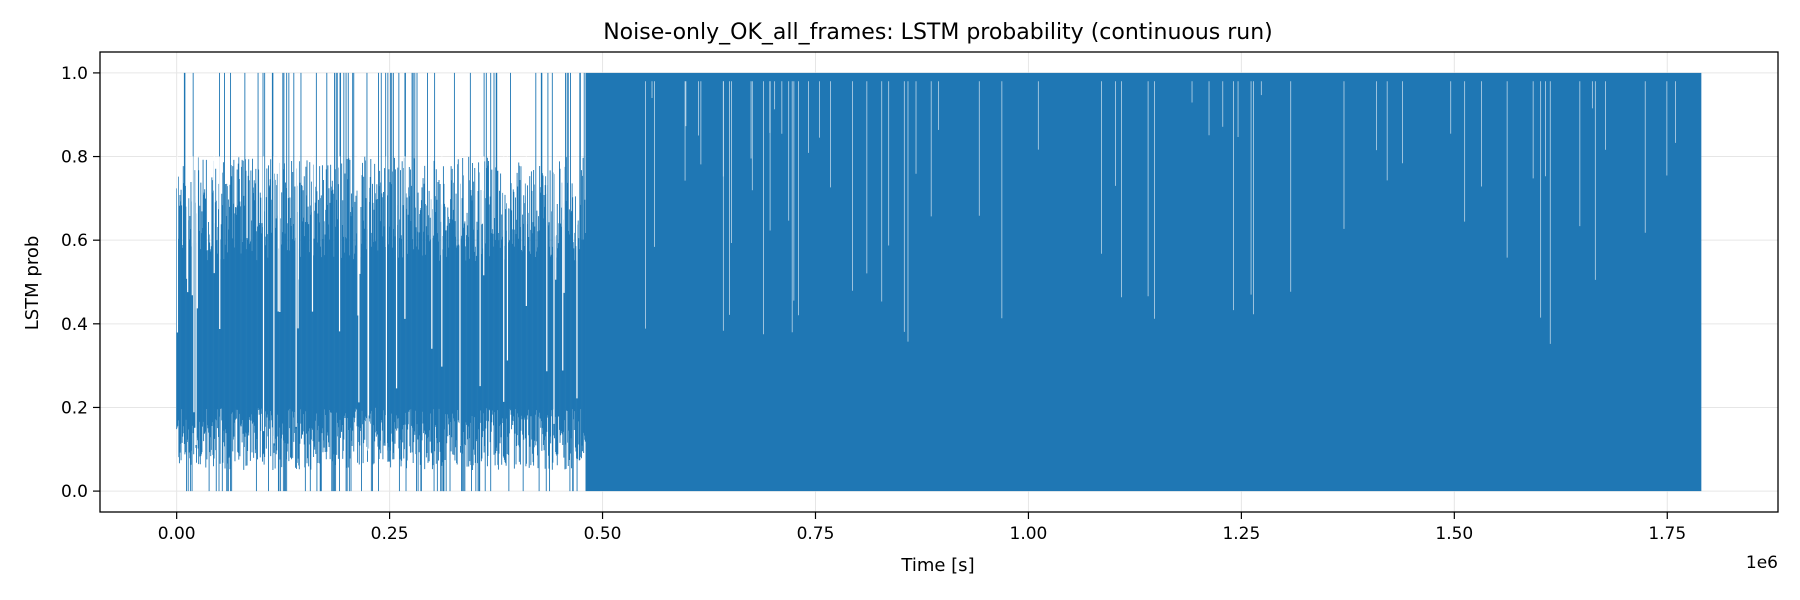 This screenshot has height=600, width=1800. What do you see at coordinates (1241, 534) in the screenshot?
I see `x-tick-label: 1.25` at bounding box center [1241, 534].